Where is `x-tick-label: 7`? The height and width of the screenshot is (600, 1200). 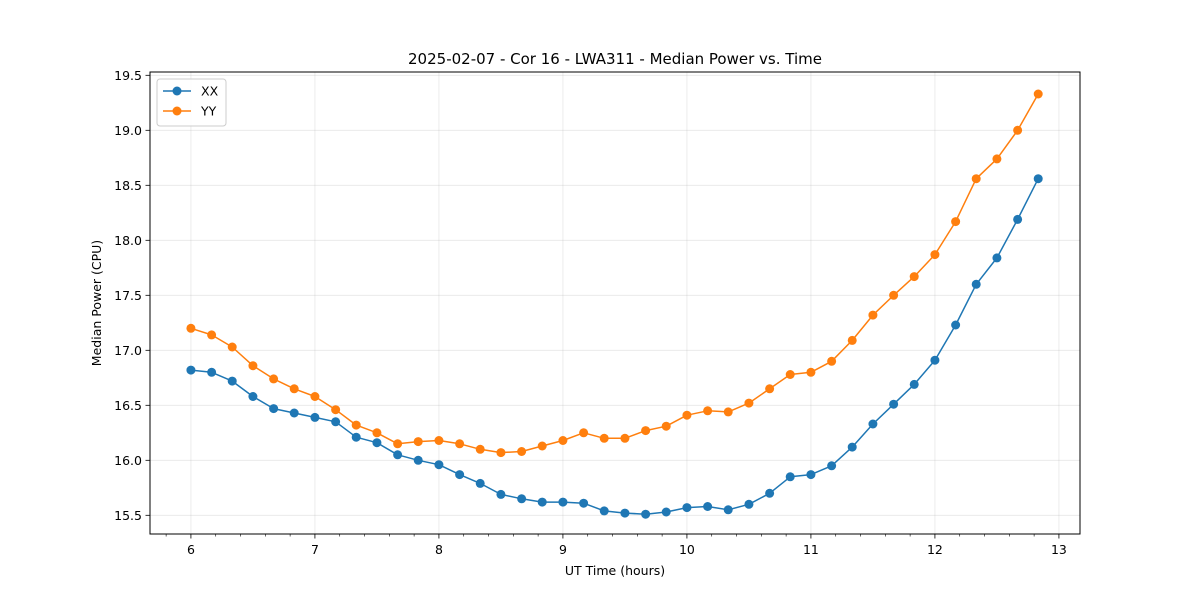
x-tick-label: 7 is located at coordinates (315, 549).